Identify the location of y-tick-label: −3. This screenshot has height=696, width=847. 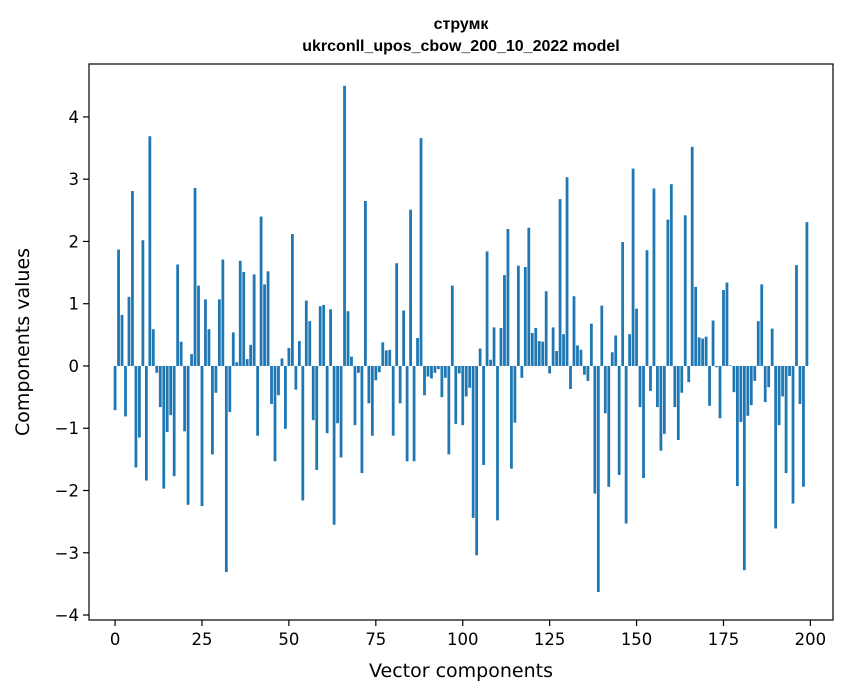
(67, 553).